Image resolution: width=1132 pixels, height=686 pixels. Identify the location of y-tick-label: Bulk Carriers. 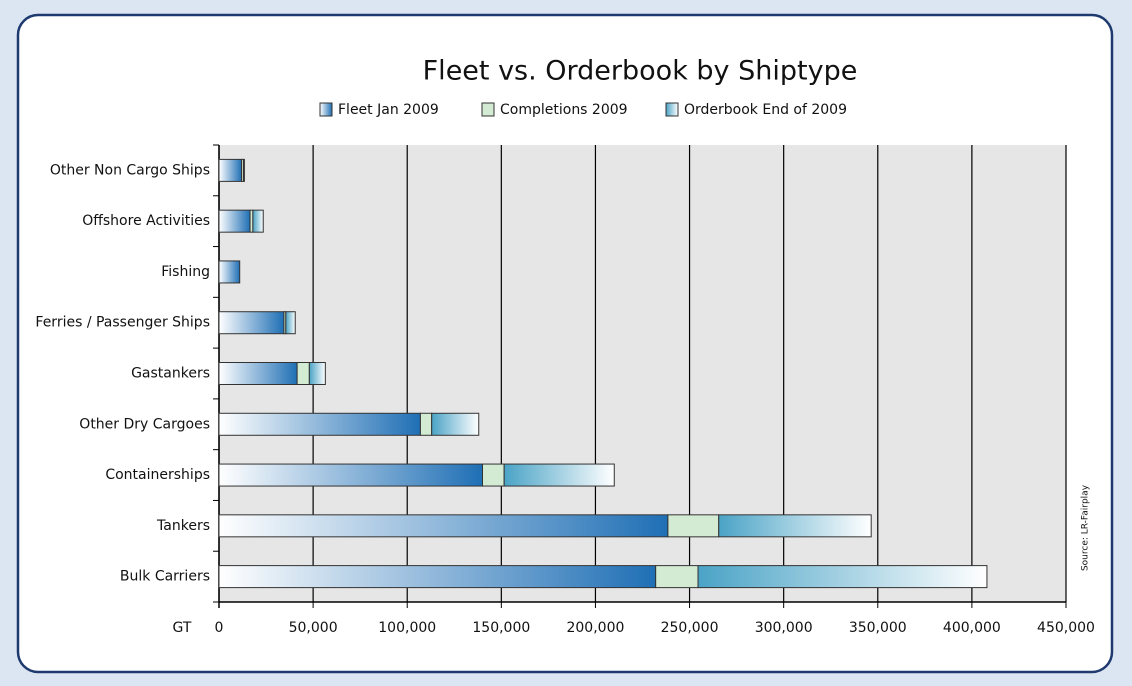
(165, 577).